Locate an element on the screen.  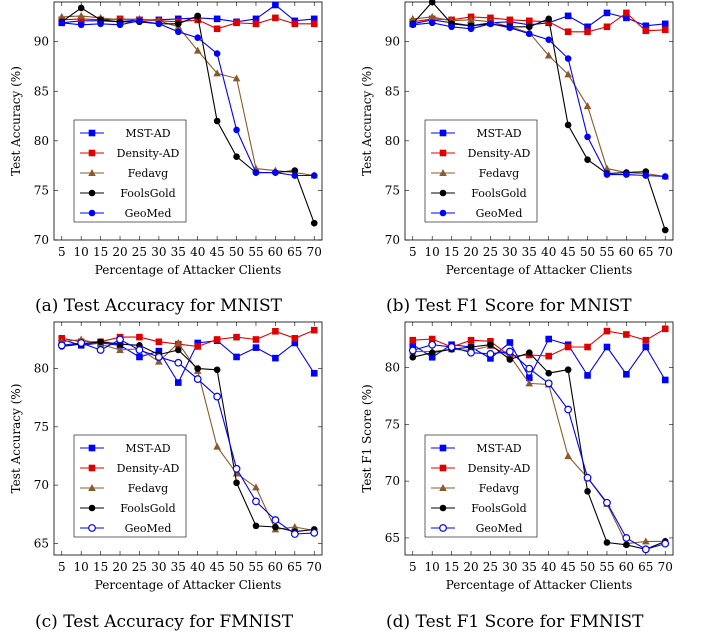
series-line is located at coordinates (188, 96).